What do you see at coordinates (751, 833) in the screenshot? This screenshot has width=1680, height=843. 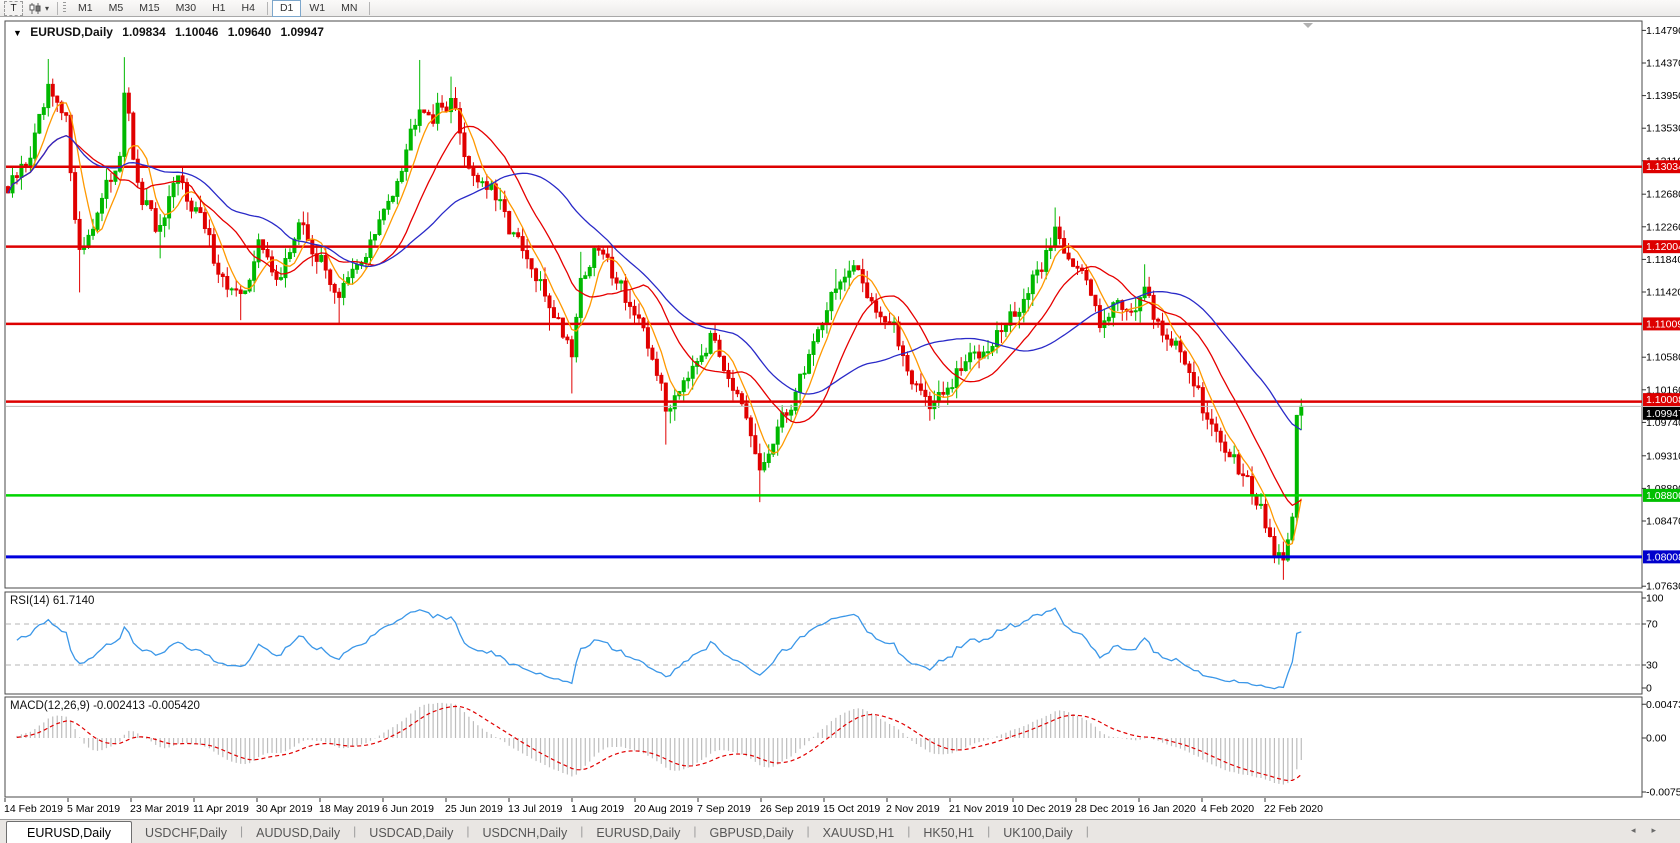 I see `symbol-tab-gbpusd-daily: GBPUSD,Daily` at bounding box center [751, 833].